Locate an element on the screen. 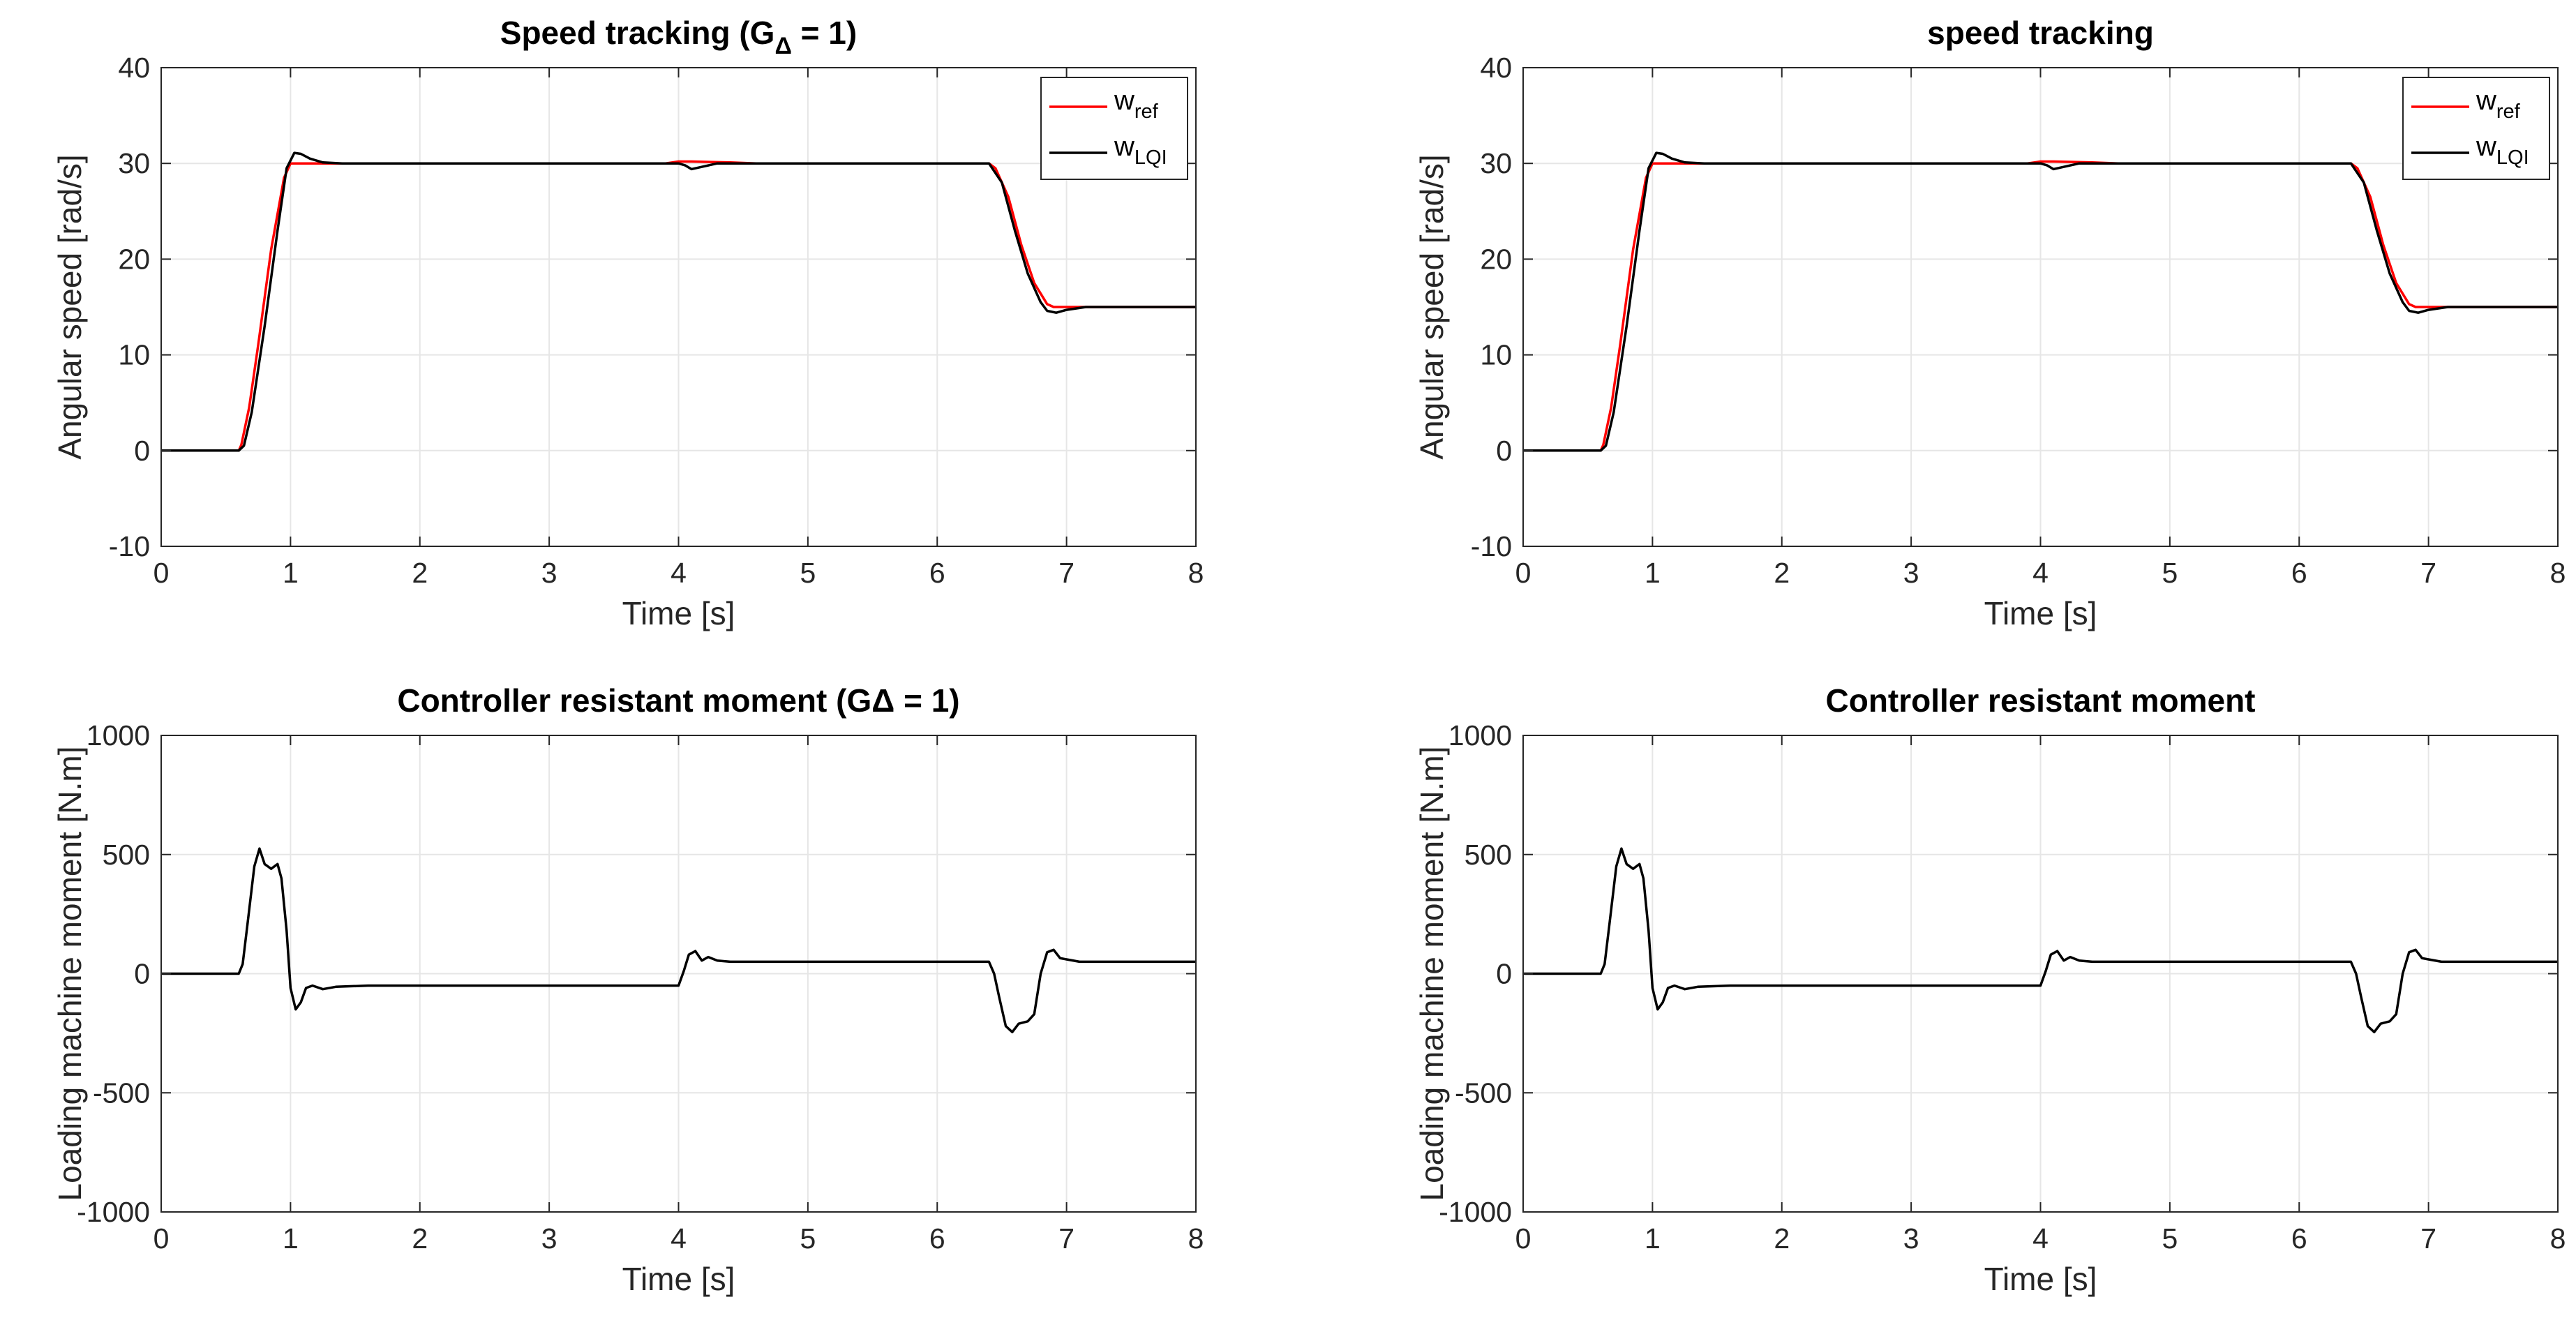 The width and height of the screenshot is (2576, 1318). chart-title: Speed tracking (GΔ = 1) is located at coordinates (678, 37).